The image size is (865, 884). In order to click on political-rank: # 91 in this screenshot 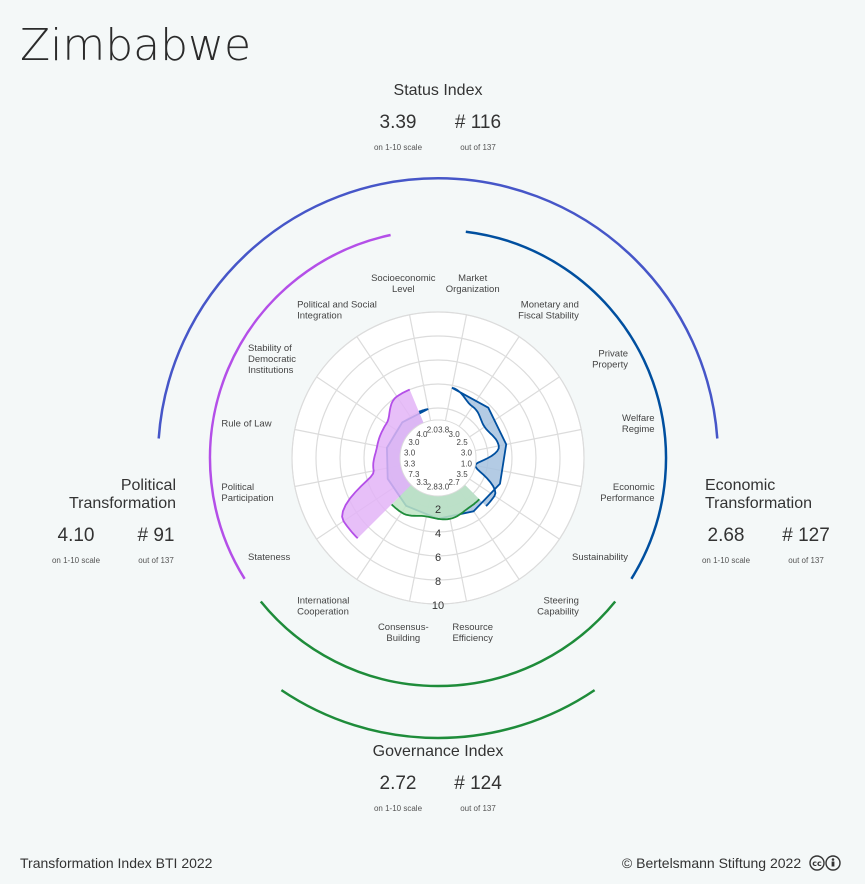, I will do `click(156, 535)`.